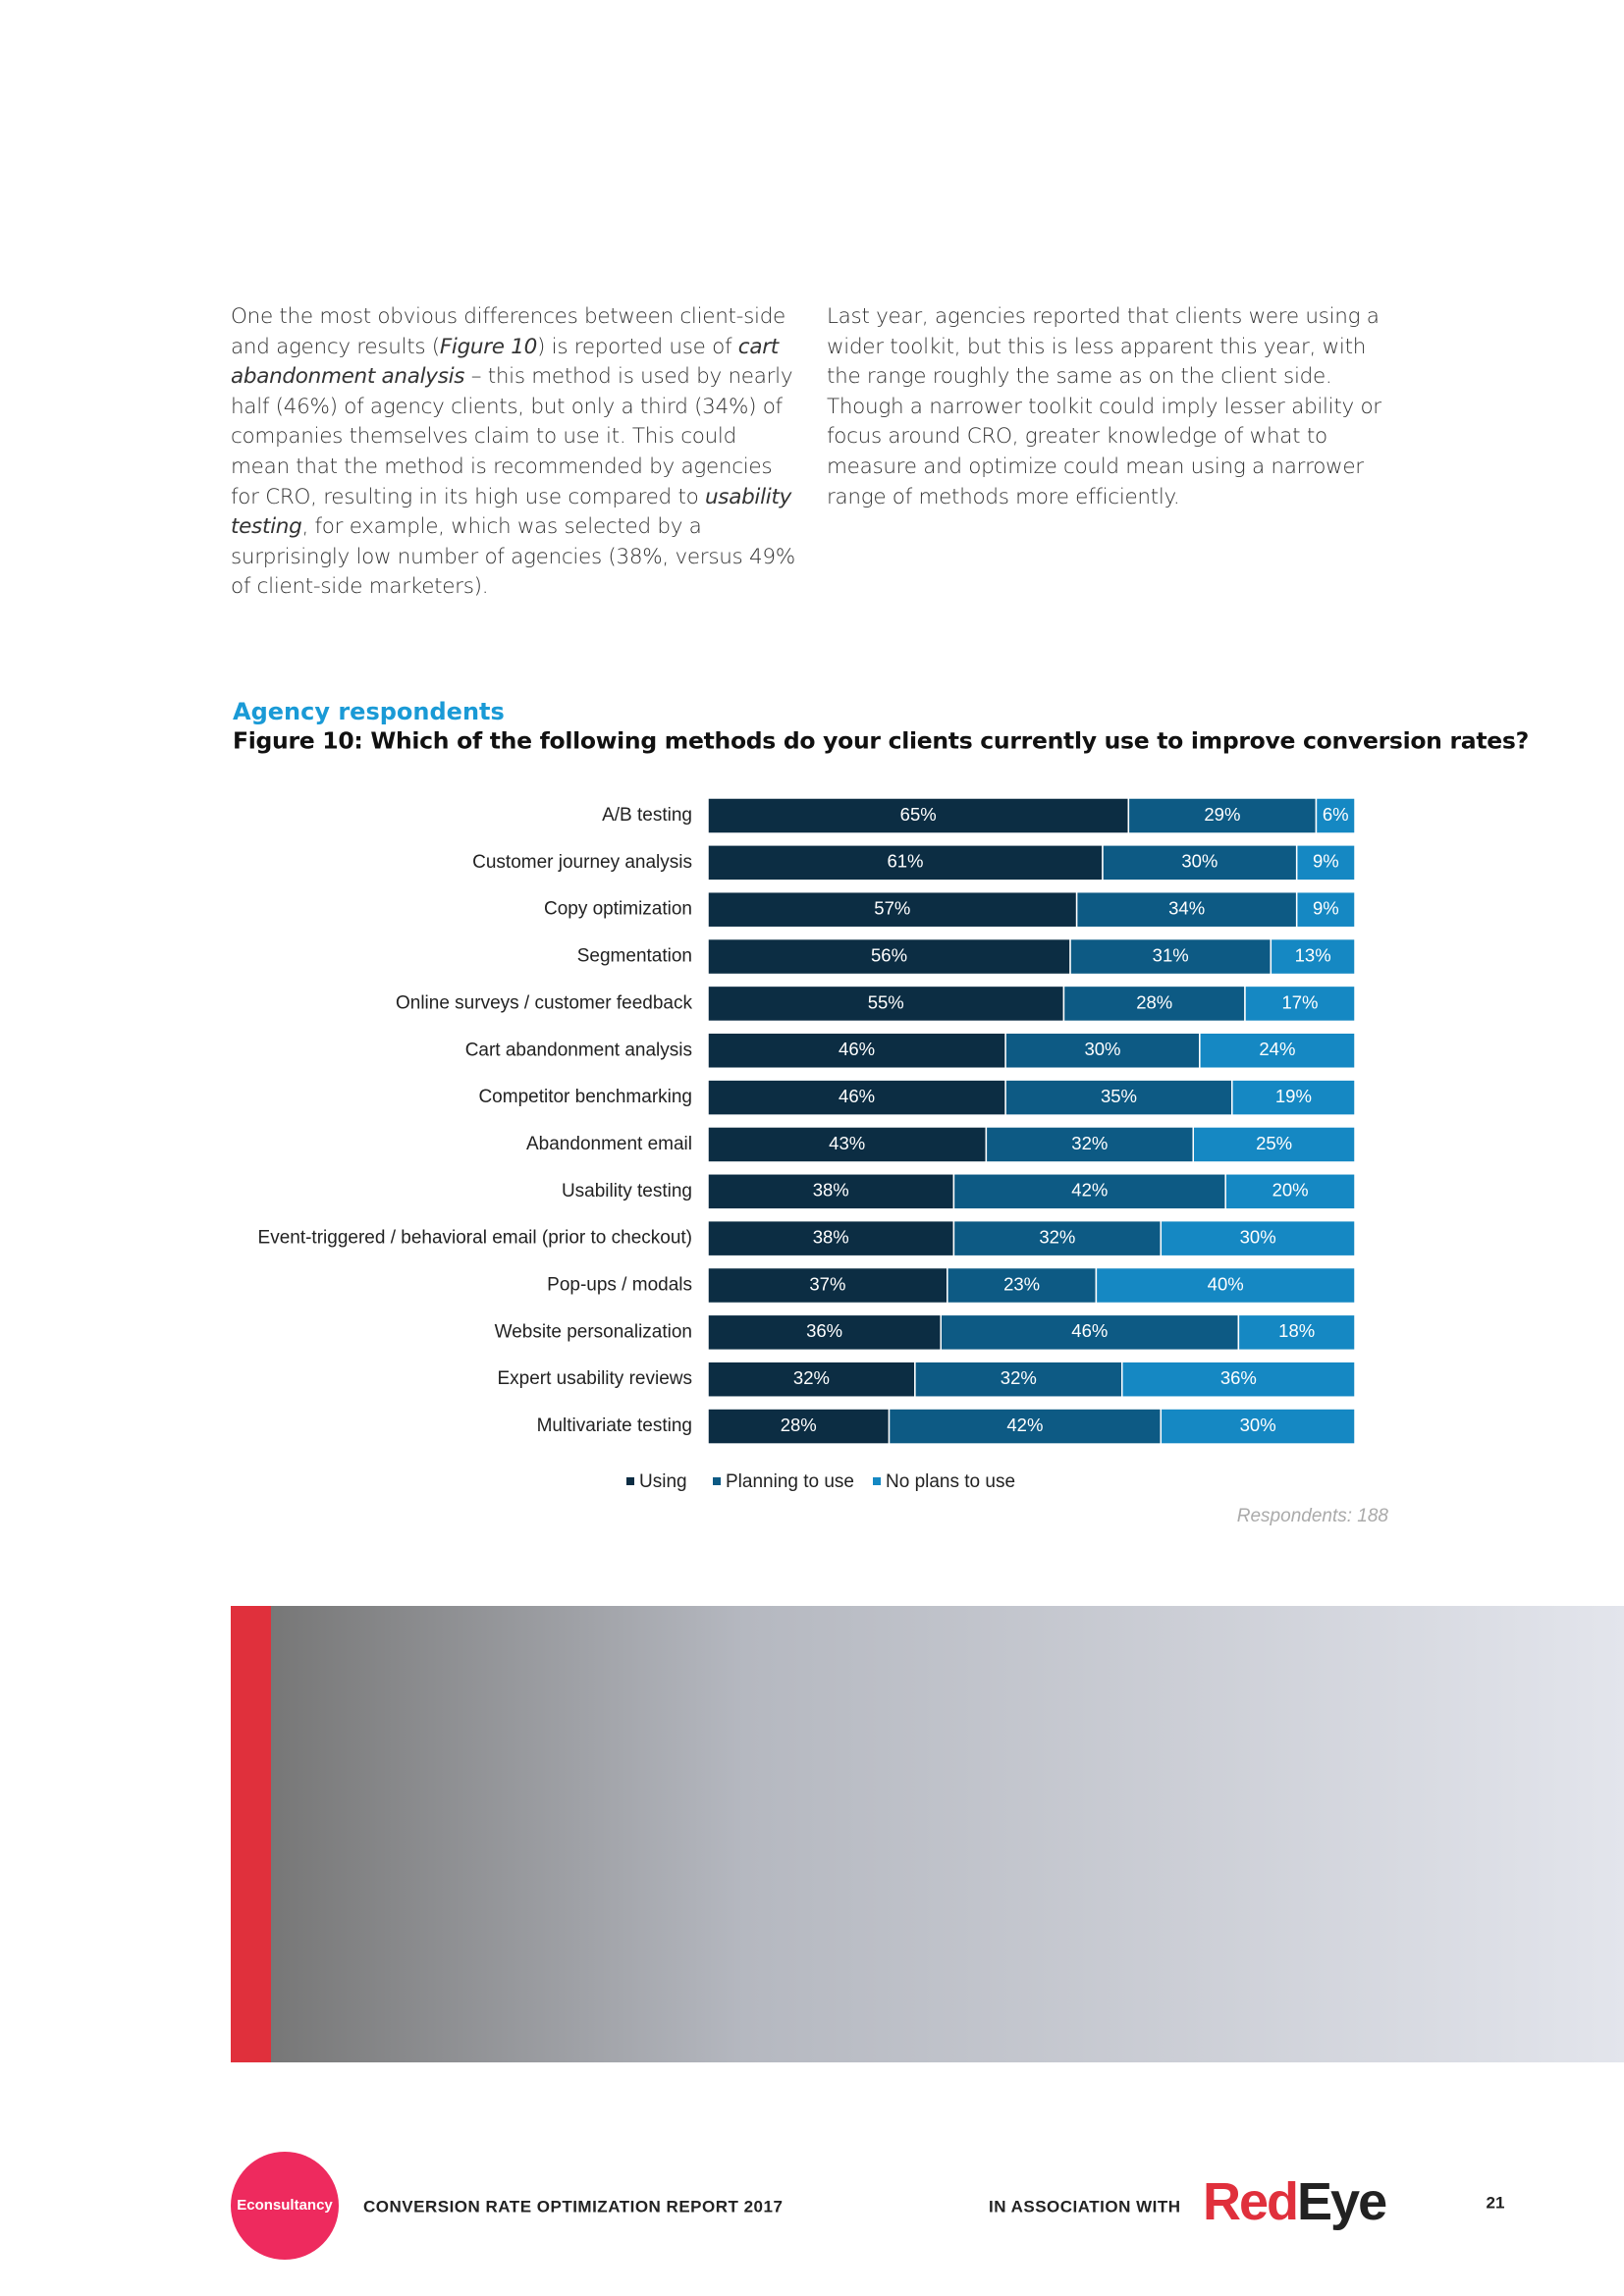 This screenshot has width=1624, height=2296. What do you see at coordinates (1250, 2201) in the screenshot?
I see `partner-part: Red` at bounding box center [1250, 2201].